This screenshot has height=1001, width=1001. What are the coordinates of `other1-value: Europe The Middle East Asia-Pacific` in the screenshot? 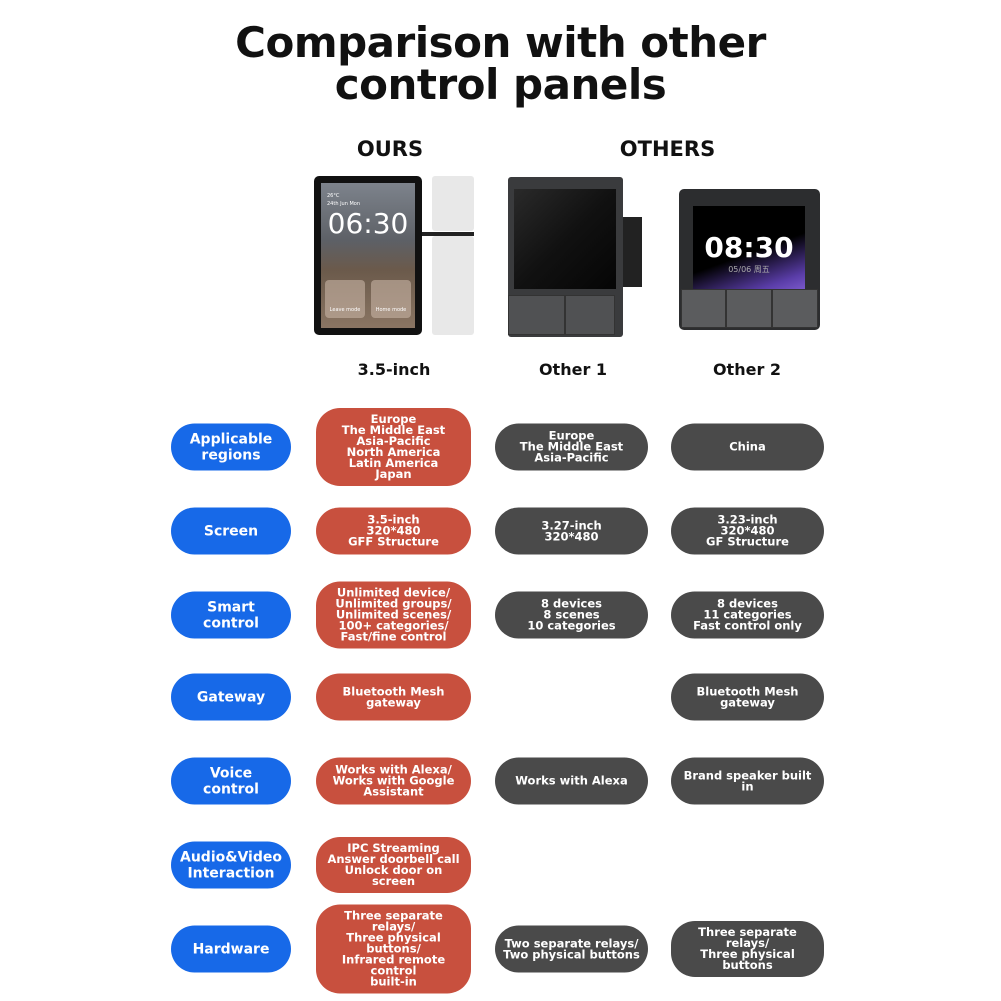 It's located at (571, 447).